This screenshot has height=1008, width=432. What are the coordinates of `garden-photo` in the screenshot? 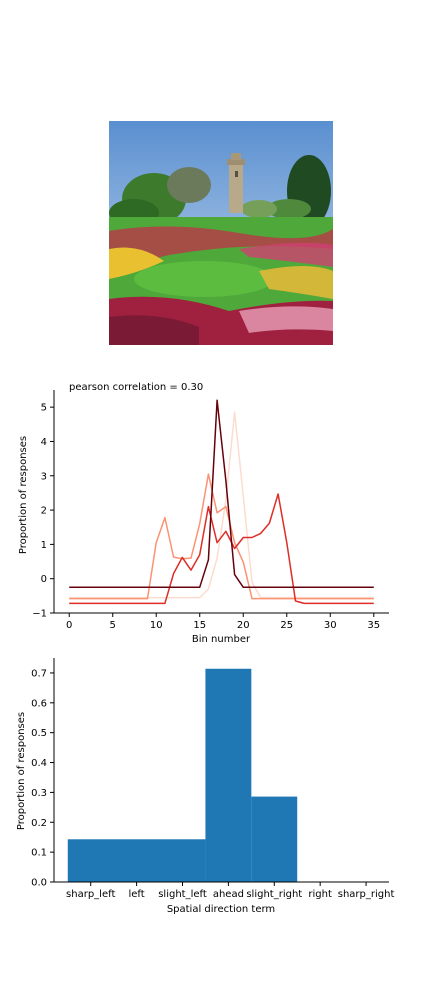 It's located at (221, 233).